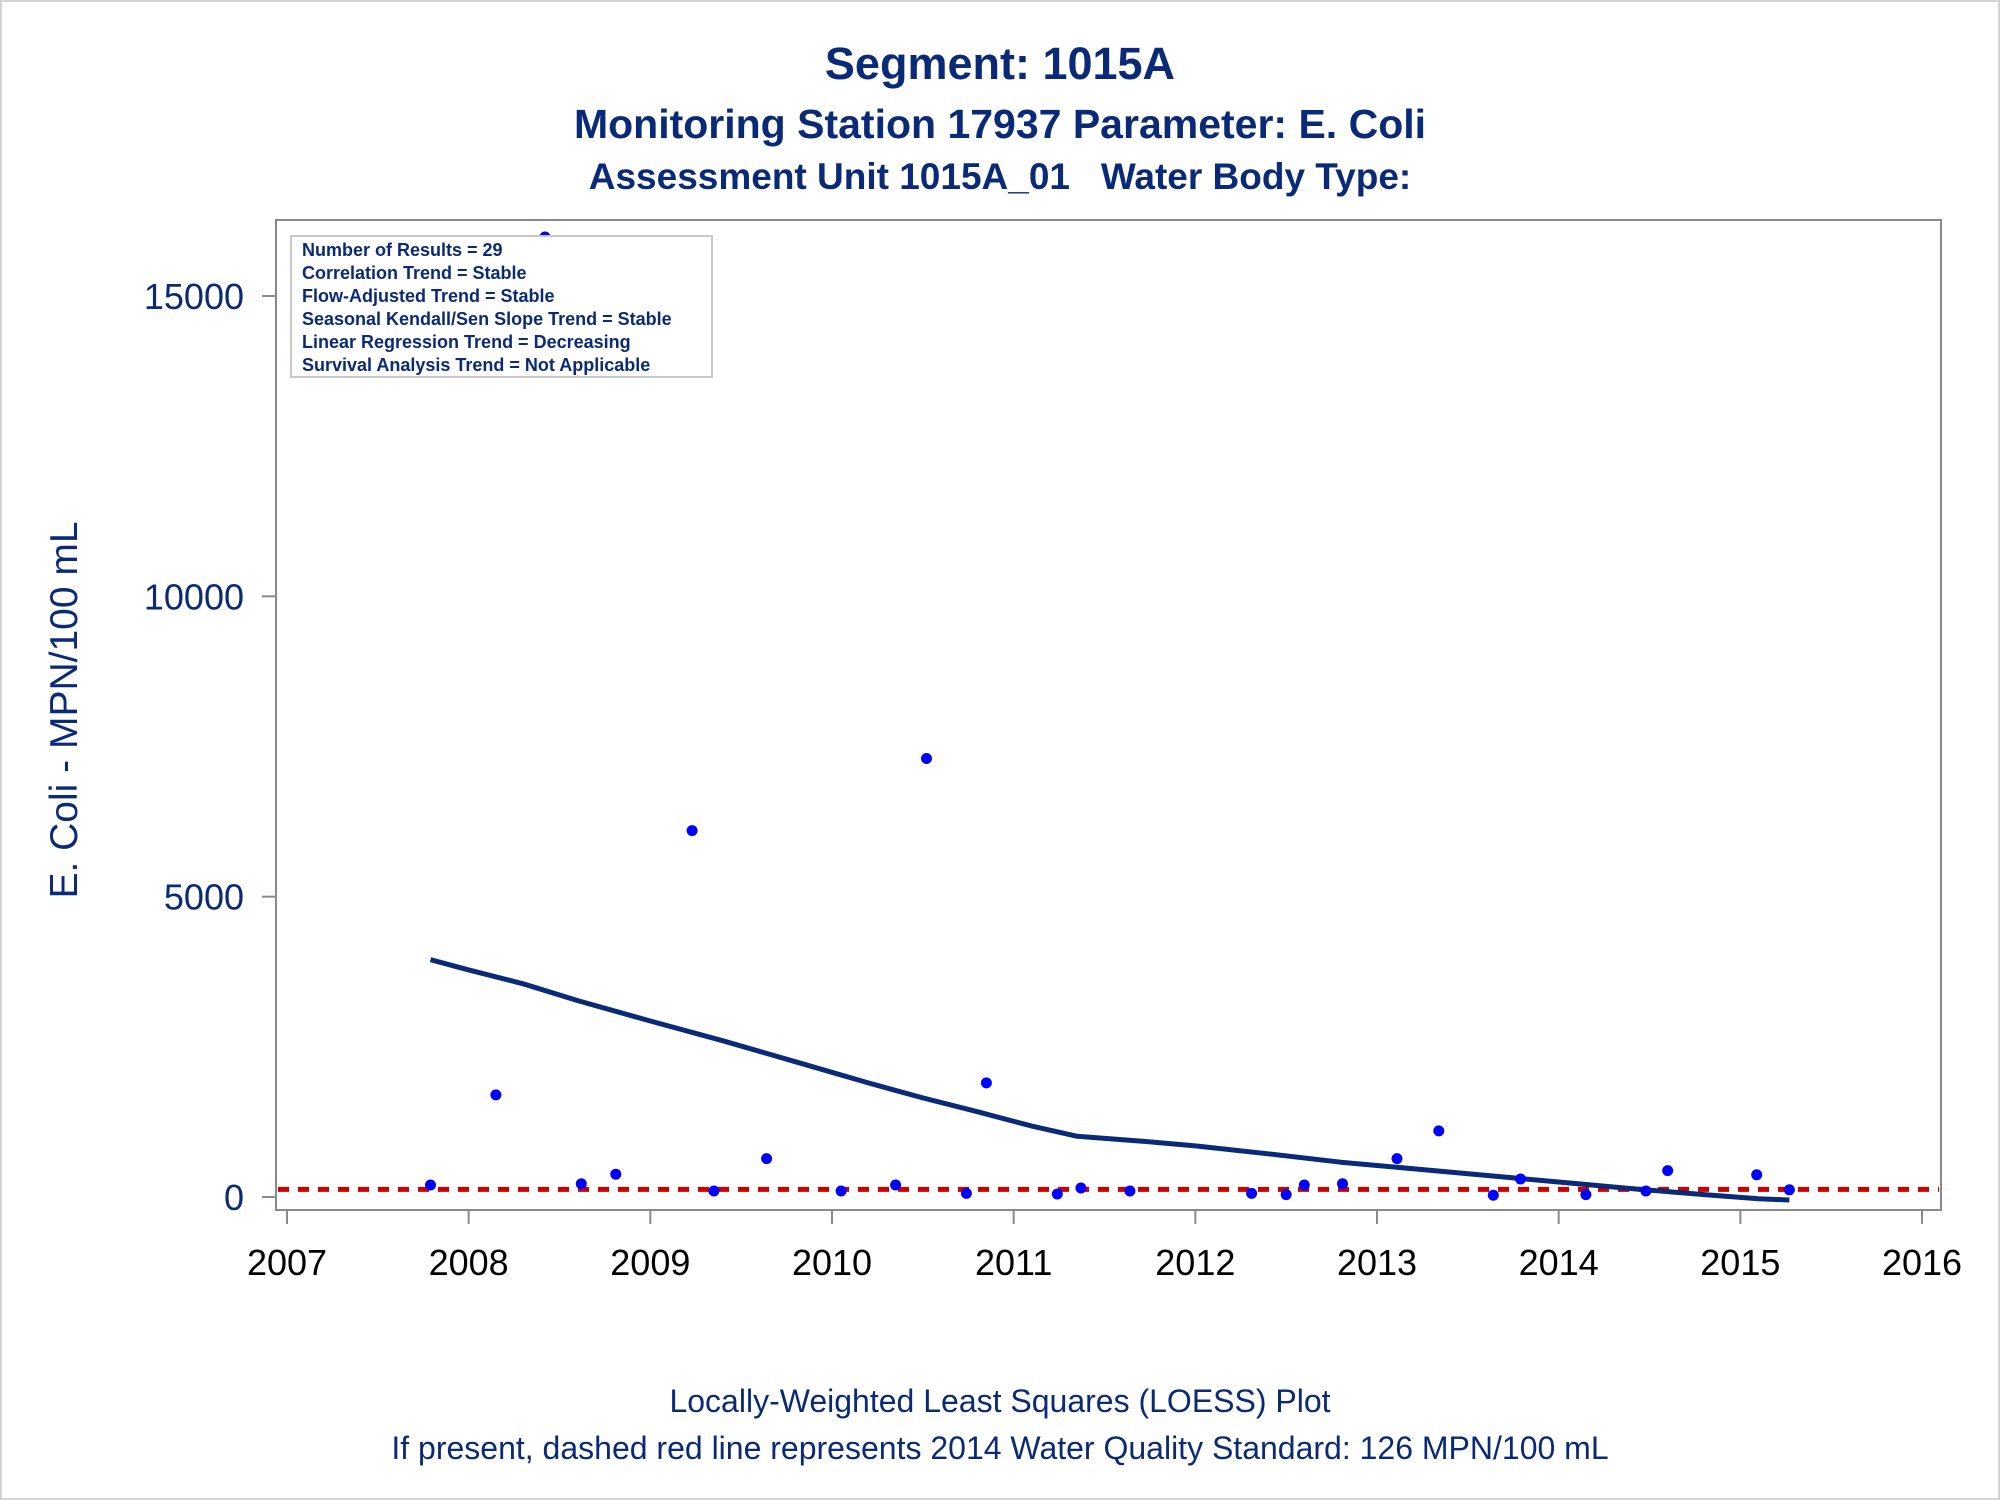  Describe the element at coordinates (1740, 1262) in the screenshot. I see `x-tick-label: 2015` at that location.